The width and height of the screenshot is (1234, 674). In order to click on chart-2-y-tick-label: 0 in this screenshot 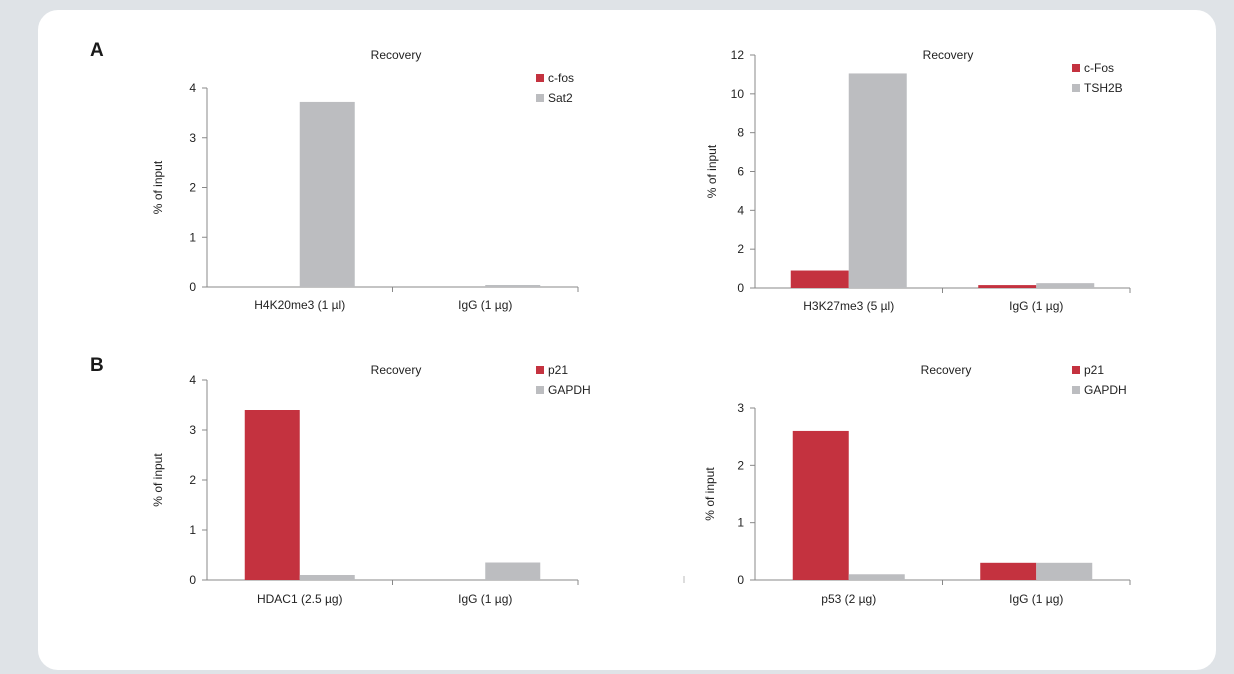, I will do `click(740, 288)`.